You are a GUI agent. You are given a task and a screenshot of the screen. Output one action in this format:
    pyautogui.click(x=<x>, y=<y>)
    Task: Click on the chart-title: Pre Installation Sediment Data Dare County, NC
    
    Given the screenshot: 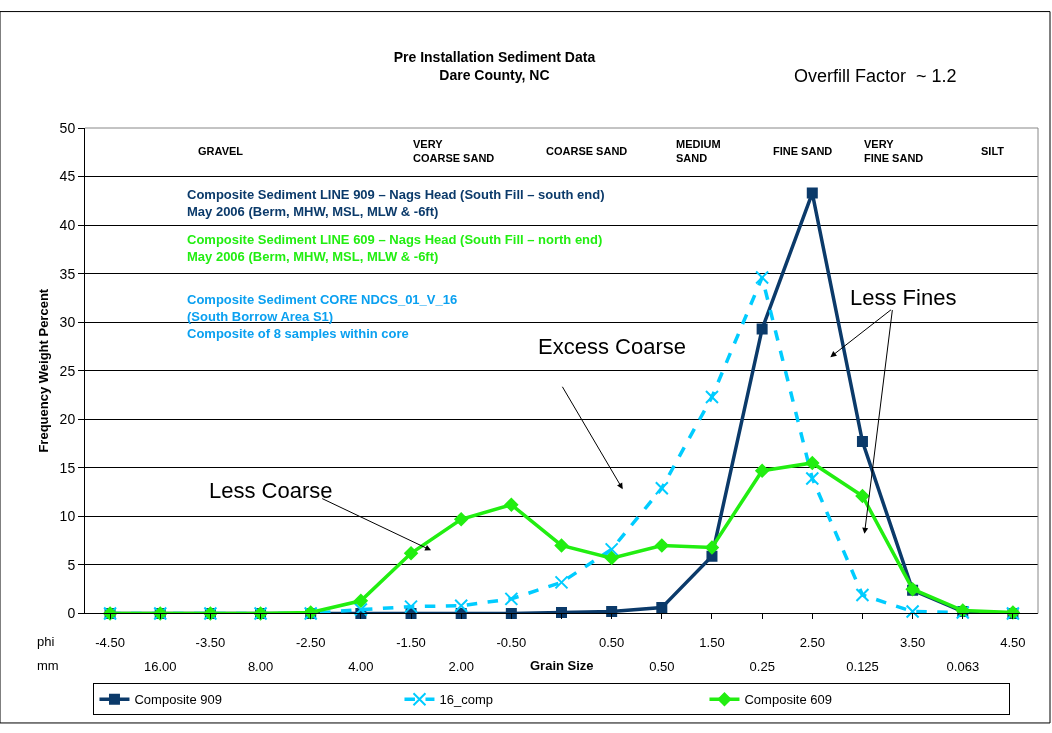 What is the action you would take?
    pyautogui.click(x=494, y=66)
    